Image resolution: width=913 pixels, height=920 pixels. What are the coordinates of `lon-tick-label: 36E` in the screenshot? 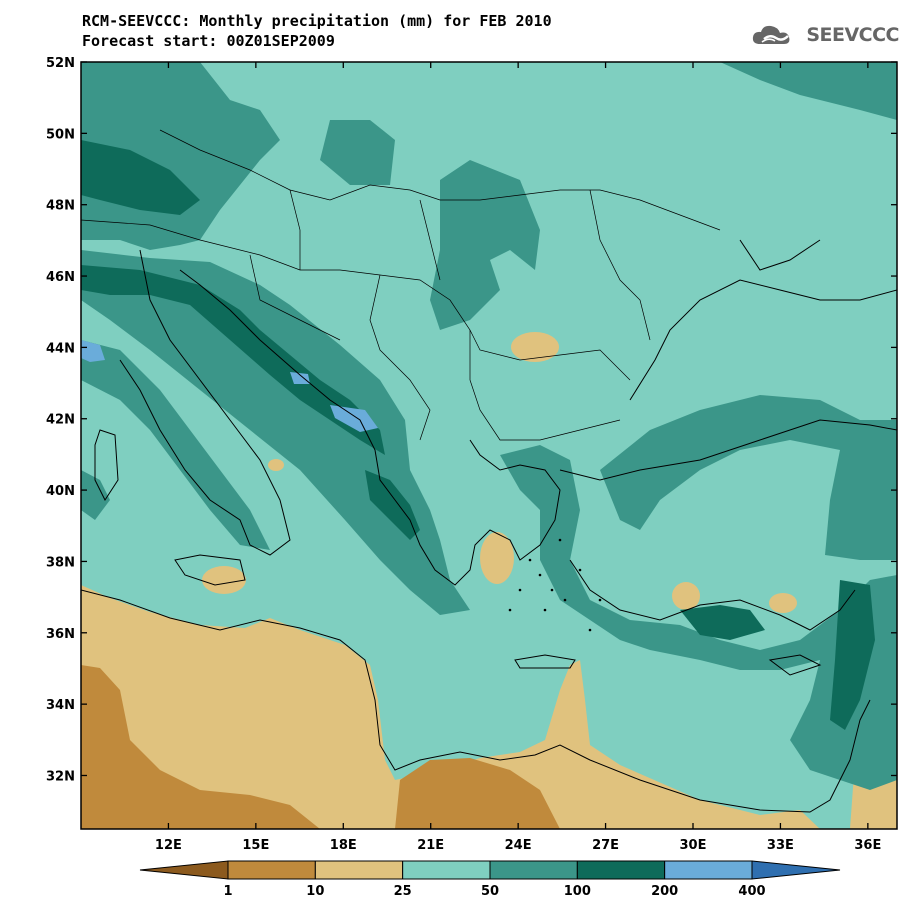 It's located at (867, 845).